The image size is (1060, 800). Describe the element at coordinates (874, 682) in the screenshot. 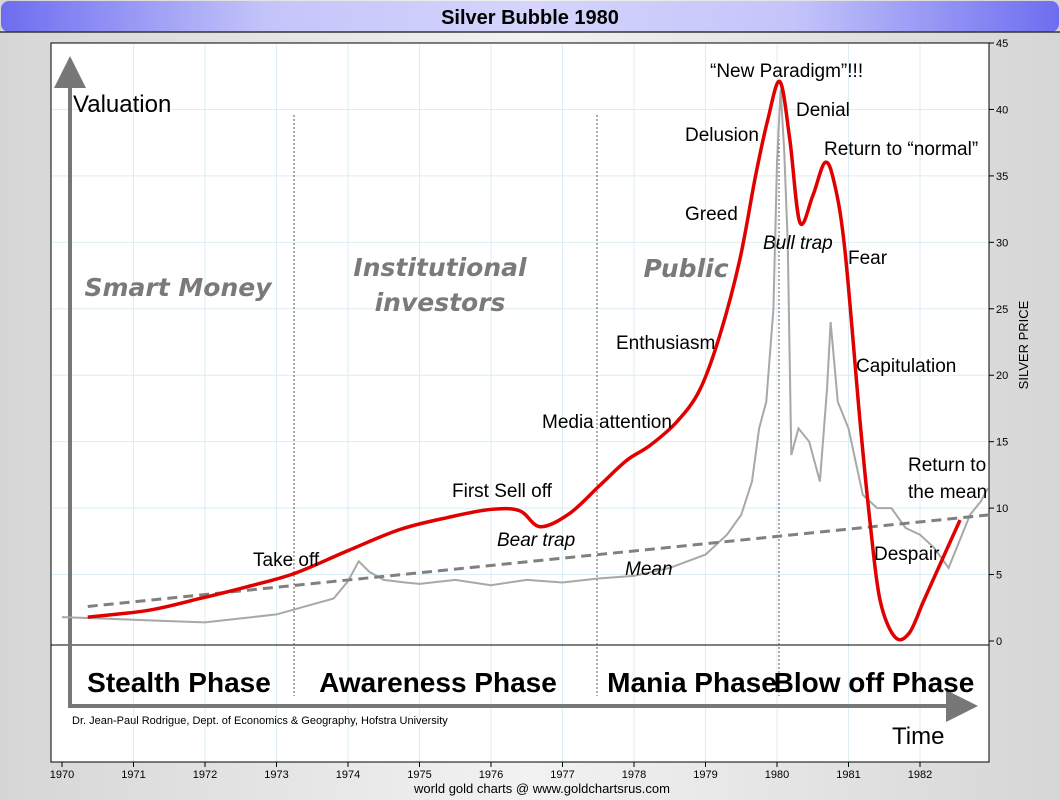

I see `phase-label: Blow off Phase` at that location.